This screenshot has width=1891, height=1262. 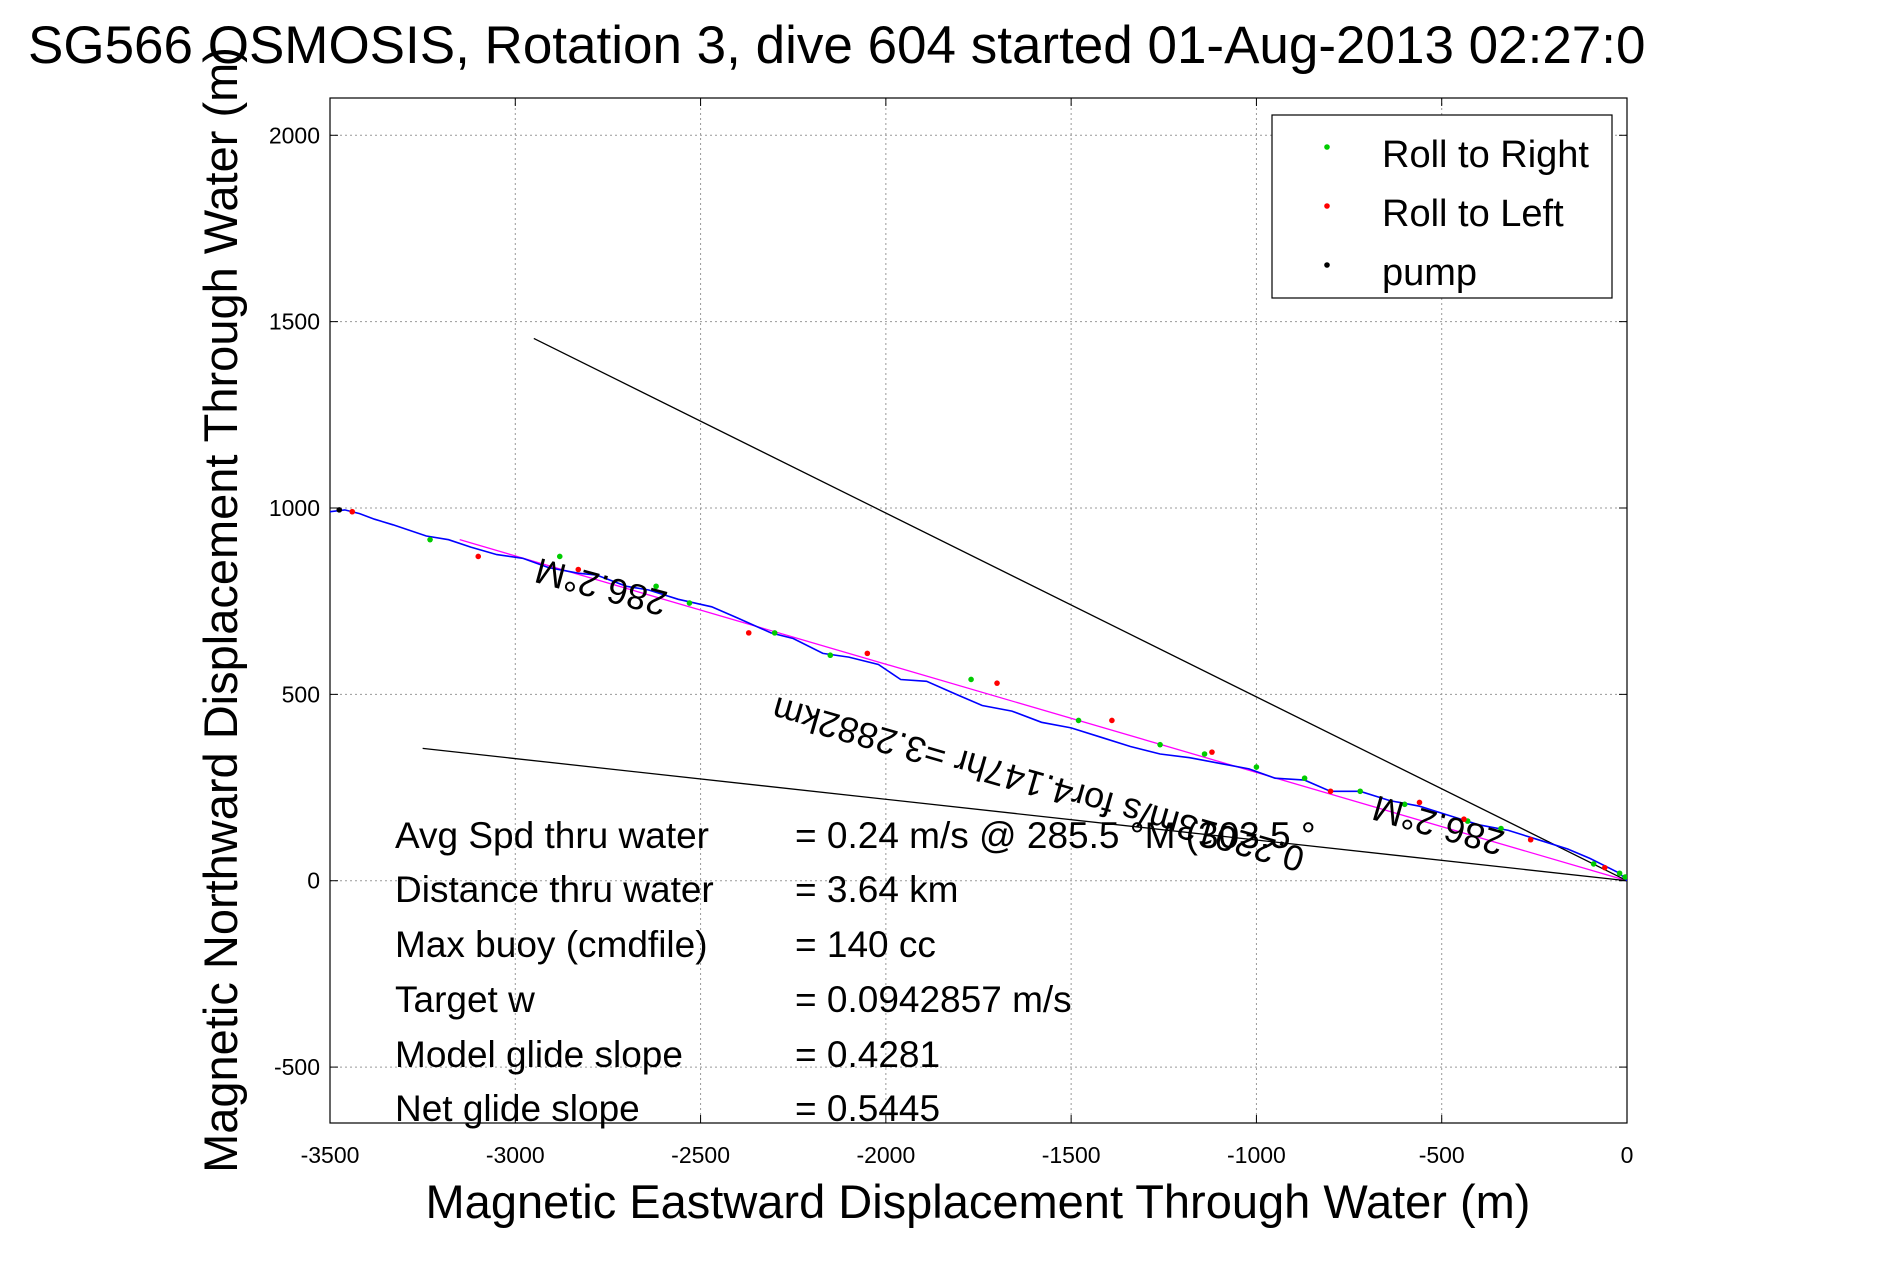 I want to click on stat-value: = 0.24 m/s @ 285.5 °M (303.5 °, so click(x=1055, y=835).